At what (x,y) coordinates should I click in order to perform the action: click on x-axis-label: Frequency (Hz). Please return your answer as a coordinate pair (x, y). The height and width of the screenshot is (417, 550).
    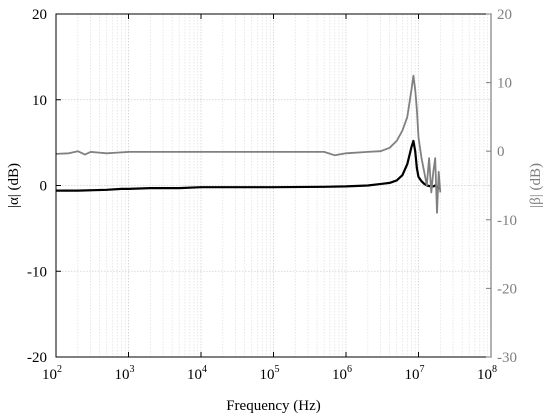
    Looking at the image, I should click on (273, 406).